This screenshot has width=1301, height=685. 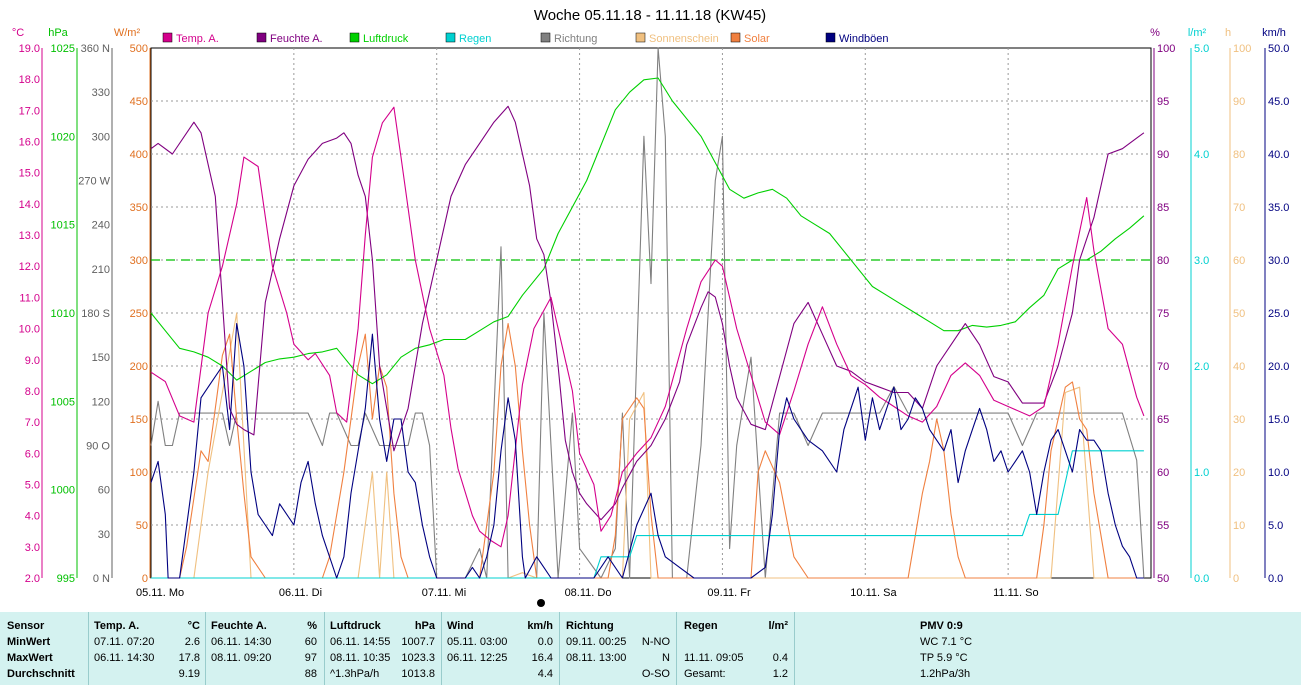 I want to click on pressure-avg-value: 1013.8, so click(x=418, y=674).